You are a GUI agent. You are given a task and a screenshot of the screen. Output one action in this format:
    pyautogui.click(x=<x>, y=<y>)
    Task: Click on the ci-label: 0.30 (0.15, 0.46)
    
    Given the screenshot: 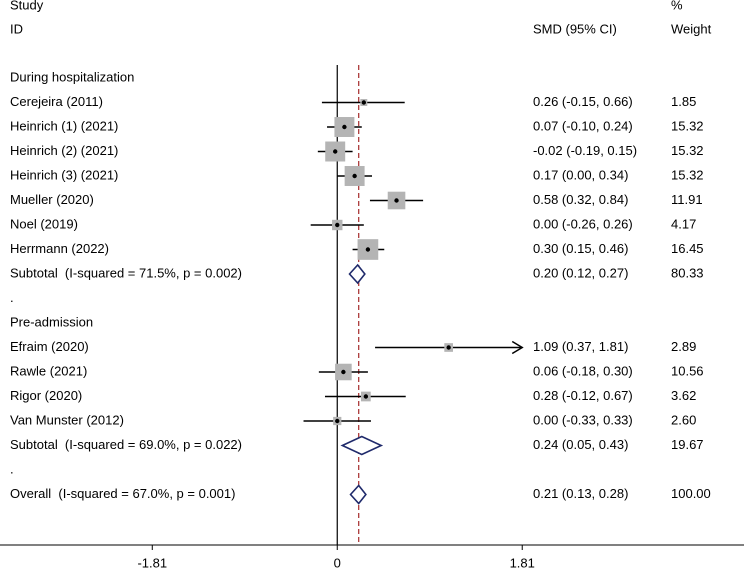 What is the action you would take?
    pyautogui.click(x=580, y=248)
    